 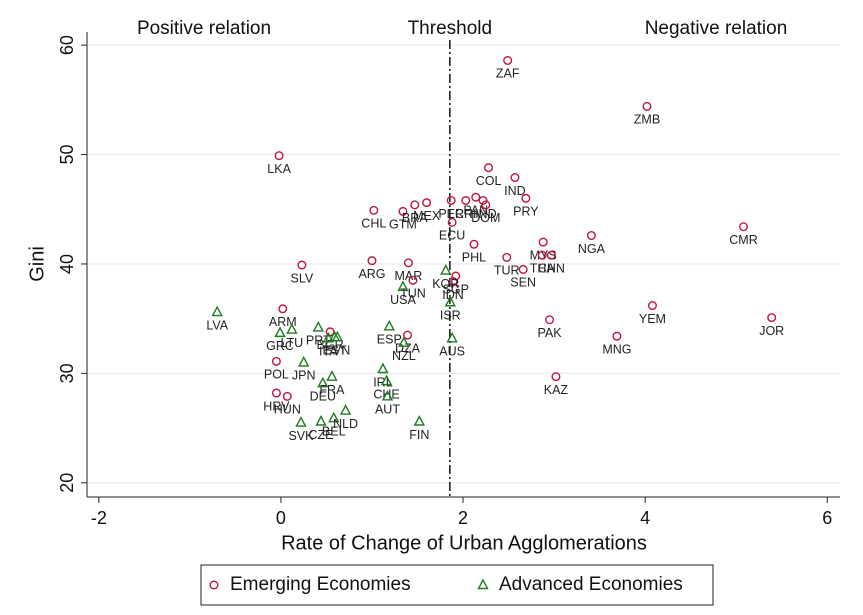 What do you see at coordinates (452, 352) in the screenshot?
I see `point-label: AUS` at bounding box center [452, 352].